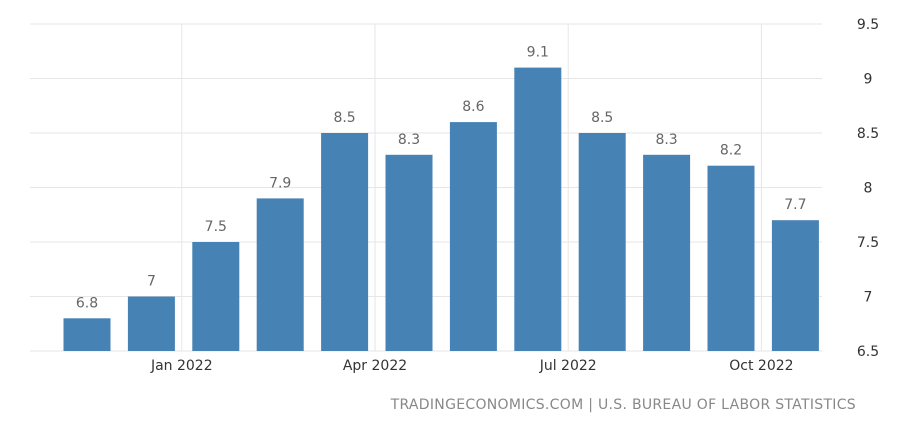 The height and width of the screenshot is (425, 912). Describe the element at coordinates (868, 134) in the screenshot. I see `y-tick-label: 8.5` at that location.